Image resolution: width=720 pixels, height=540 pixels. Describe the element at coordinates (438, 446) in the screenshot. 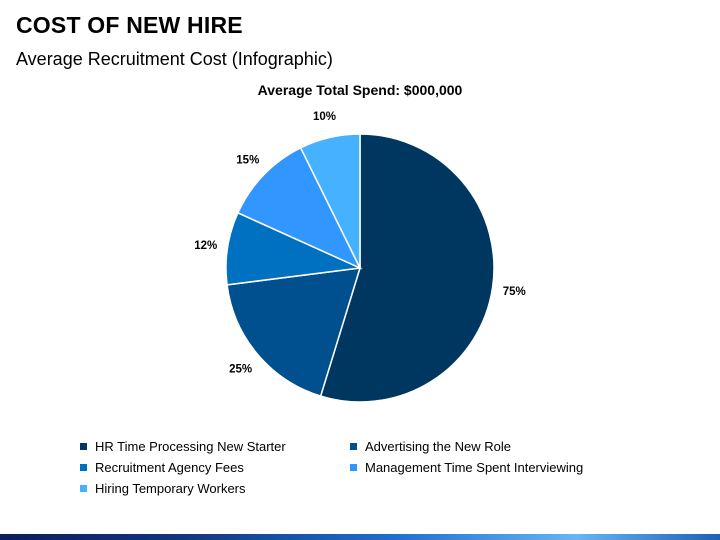

I see `legend-label: Advertising the New Role` at that location.